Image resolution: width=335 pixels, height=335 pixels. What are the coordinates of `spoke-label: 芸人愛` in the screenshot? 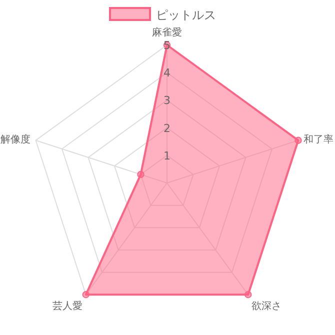 It's located at (67, 306).